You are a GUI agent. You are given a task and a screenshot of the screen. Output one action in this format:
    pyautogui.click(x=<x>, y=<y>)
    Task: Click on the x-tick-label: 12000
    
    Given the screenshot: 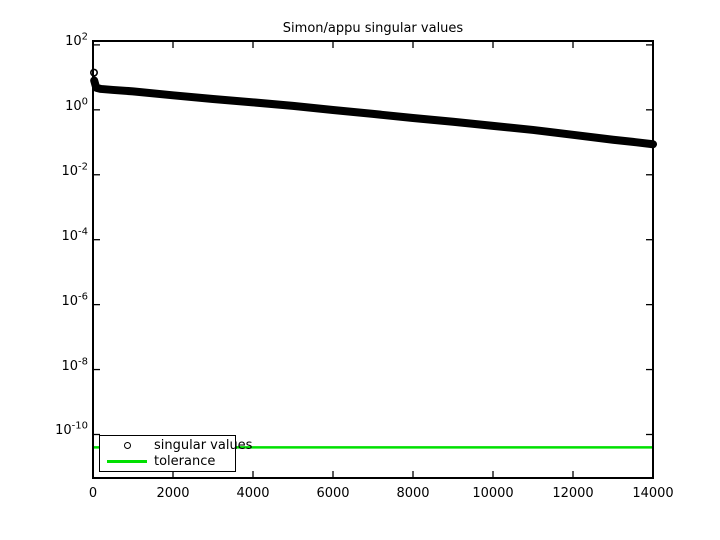 What is the action you would take?
    pyautogui.click(x=573, y=493)
    